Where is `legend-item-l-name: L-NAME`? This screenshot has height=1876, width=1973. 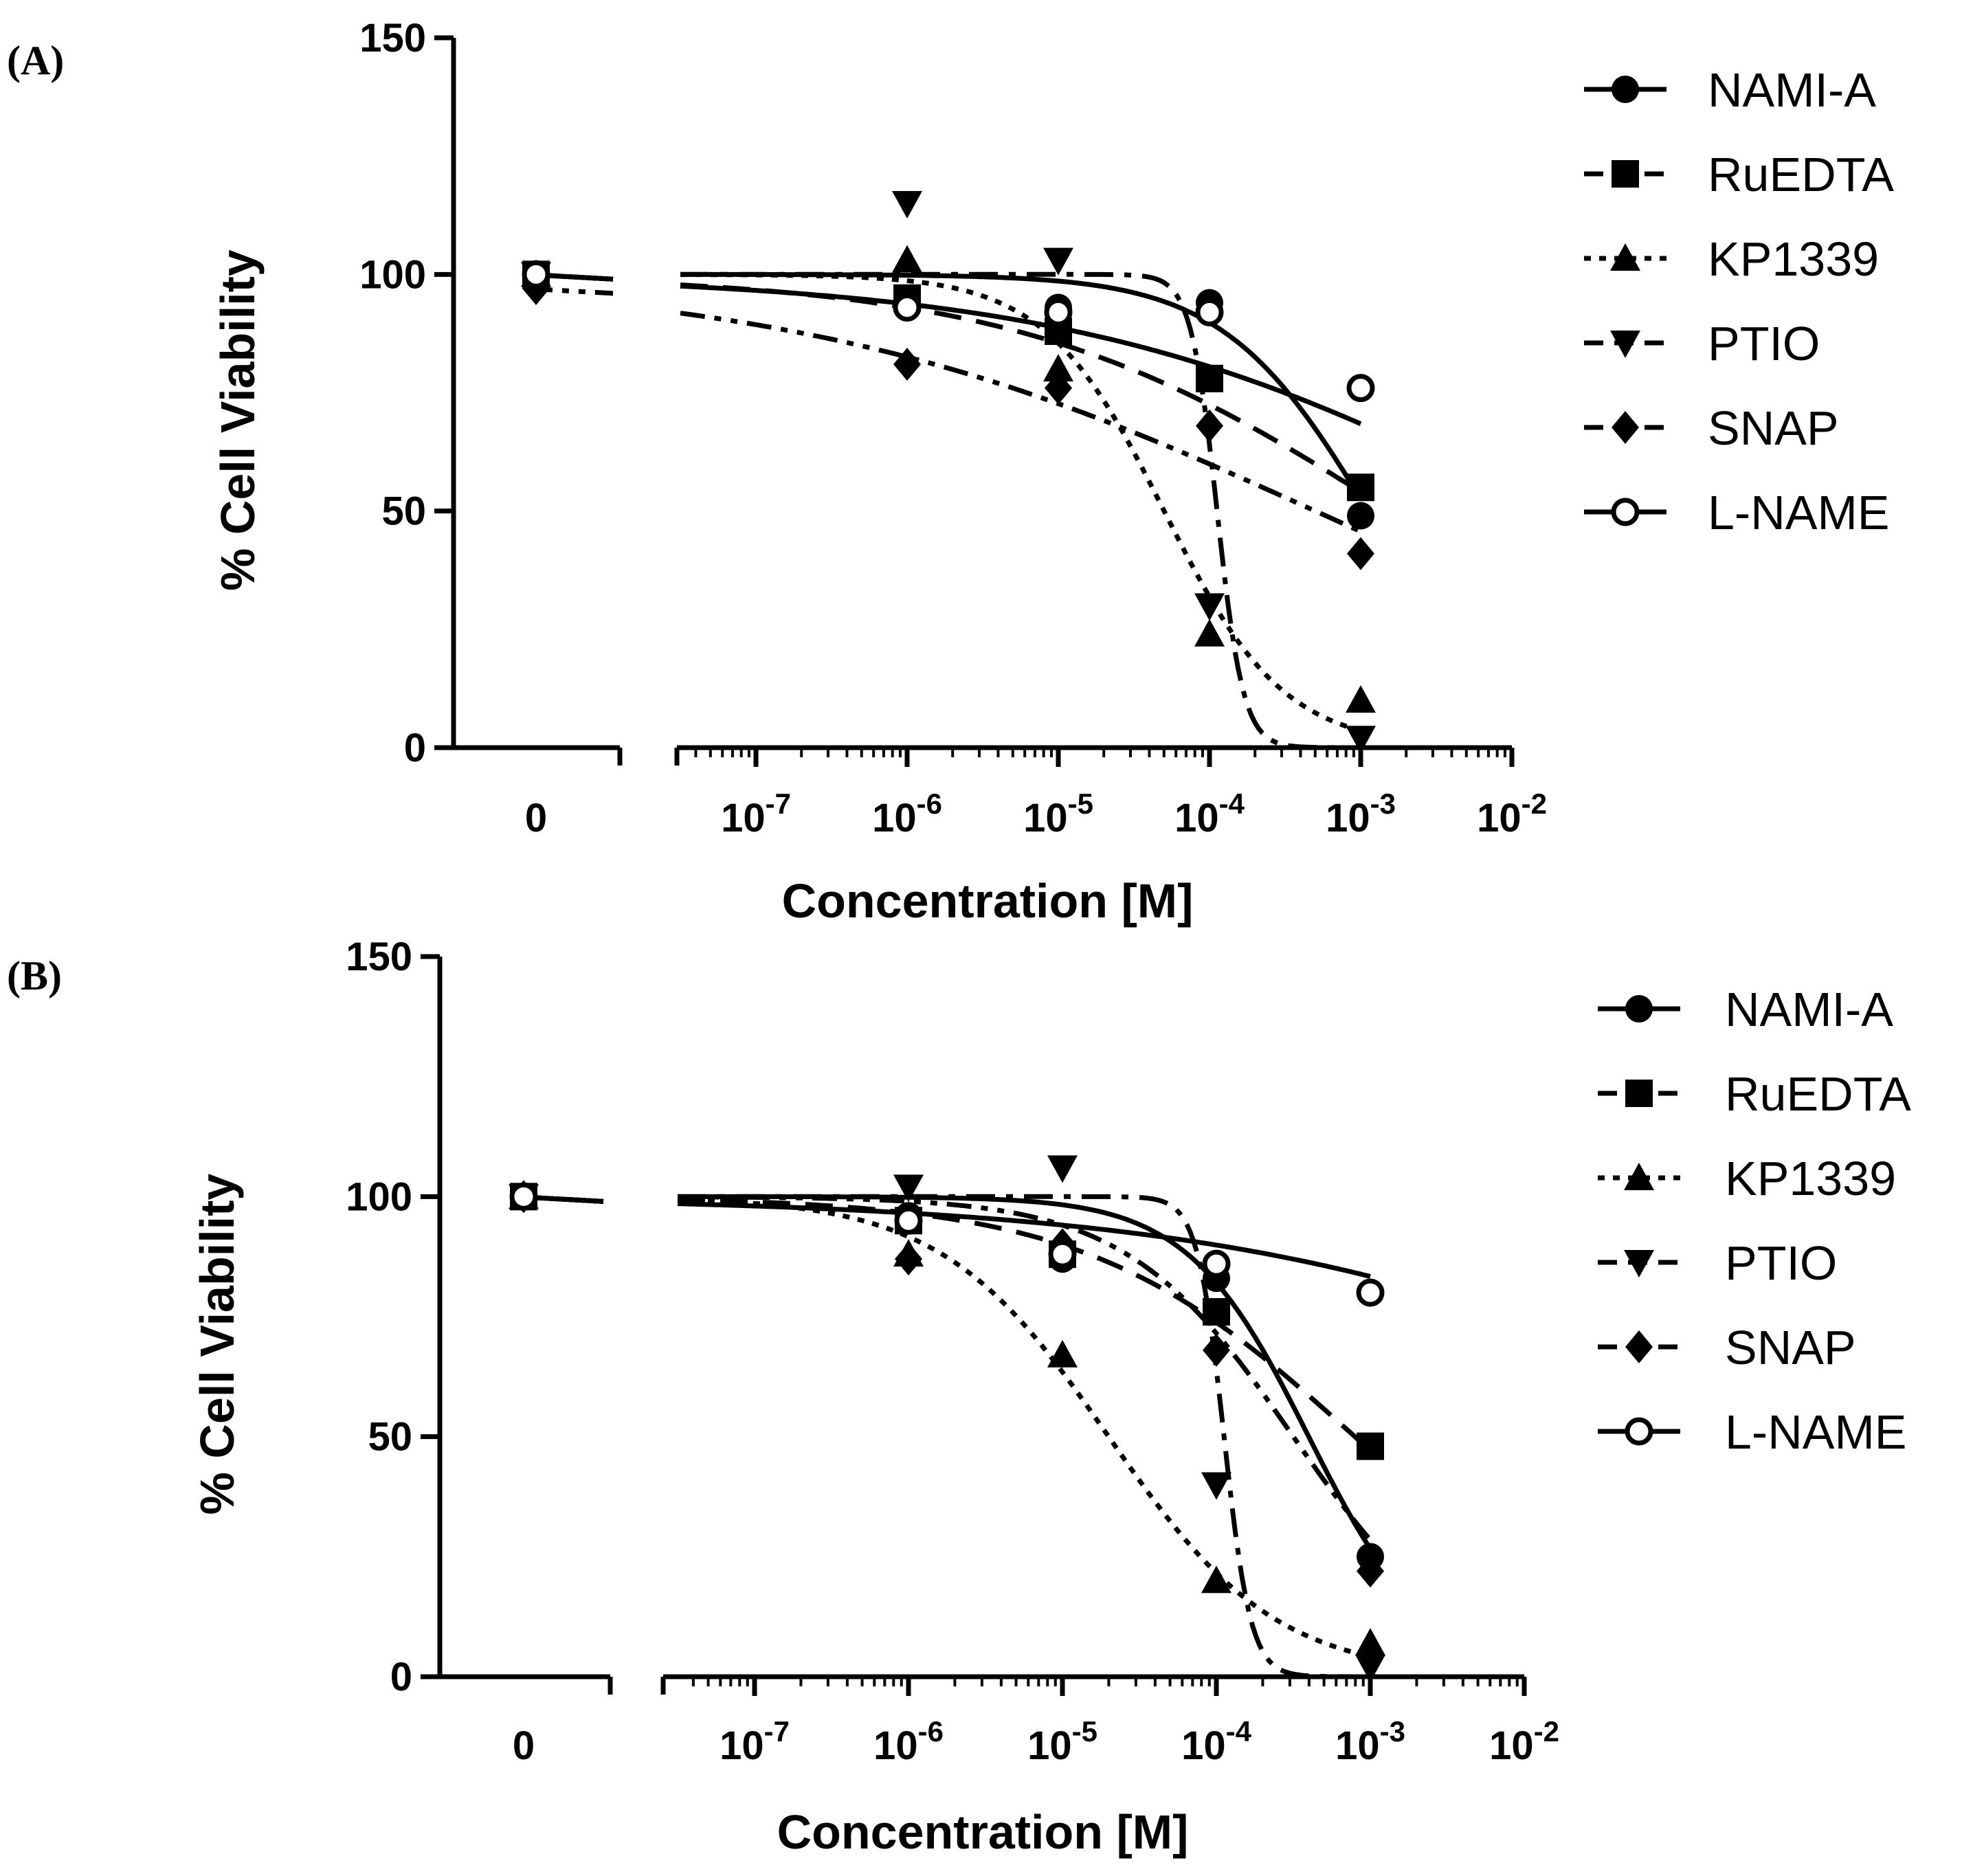 legend-item-l-name: L-NAME is located at coordinates (1752, 1432).